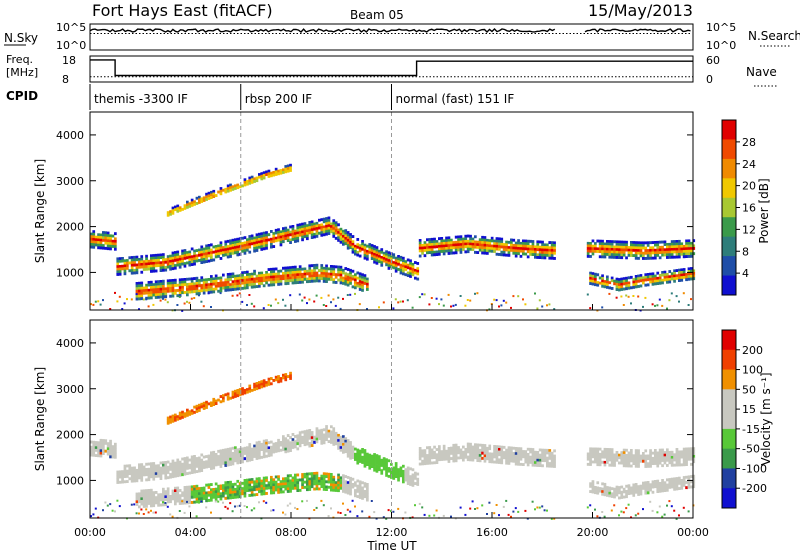 The image size is (800, 554). Describe the element at coordinates (40, 419) in the screenshot. I see `velocity-y-label: Slant Range [km]` at that location.